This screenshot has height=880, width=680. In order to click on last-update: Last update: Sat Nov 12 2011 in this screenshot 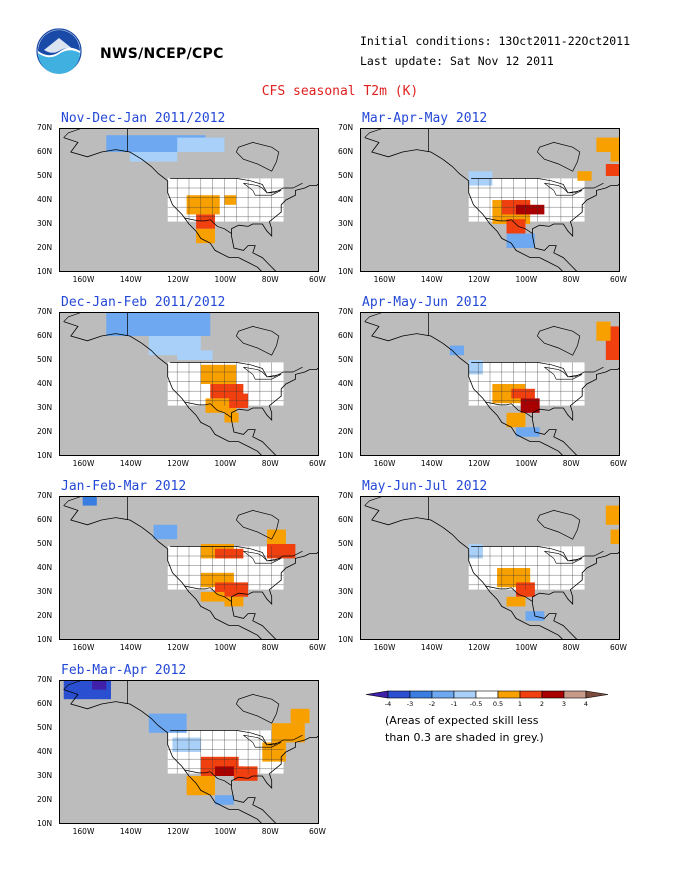, I will do `click(457, 61)`.